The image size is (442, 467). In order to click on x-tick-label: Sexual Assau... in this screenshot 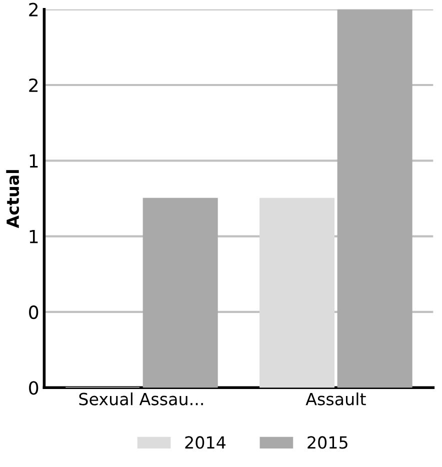, I will do `click(141, 399)`.